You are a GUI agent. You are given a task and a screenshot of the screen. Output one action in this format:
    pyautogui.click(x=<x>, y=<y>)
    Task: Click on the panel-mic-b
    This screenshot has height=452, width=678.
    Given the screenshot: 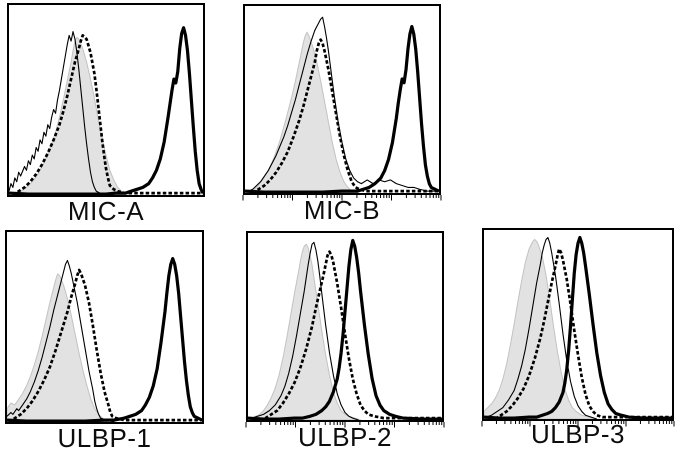 What is the action you would take?
    pyautogui.click(x=342, y=99)
    